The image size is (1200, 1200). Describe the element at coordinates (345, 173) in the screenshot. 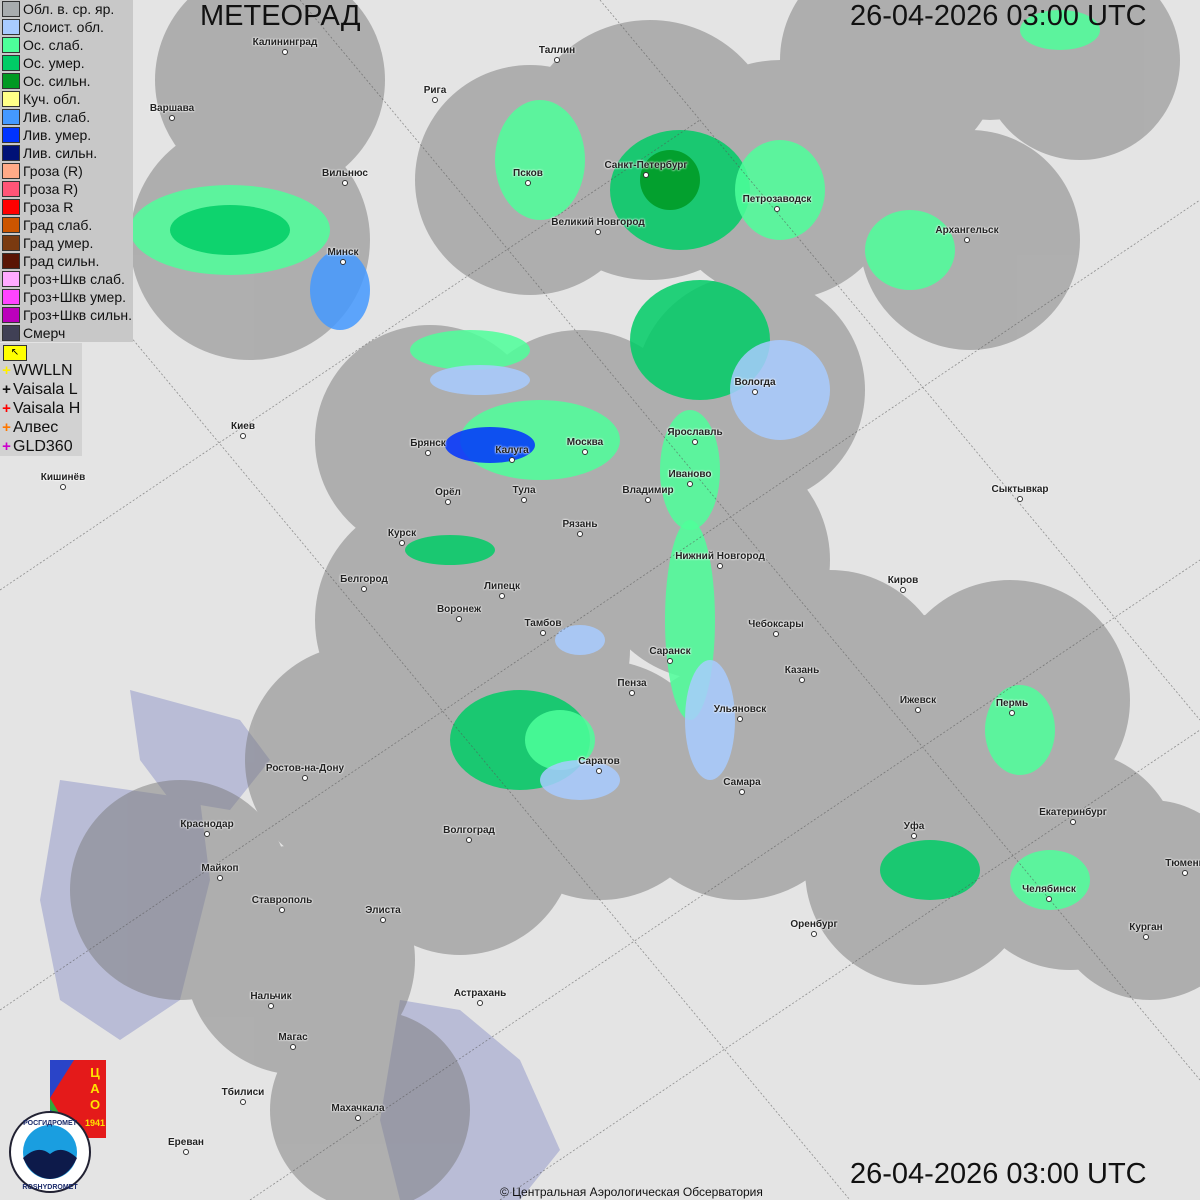

I see `city-label: Вильнюс` at that location.